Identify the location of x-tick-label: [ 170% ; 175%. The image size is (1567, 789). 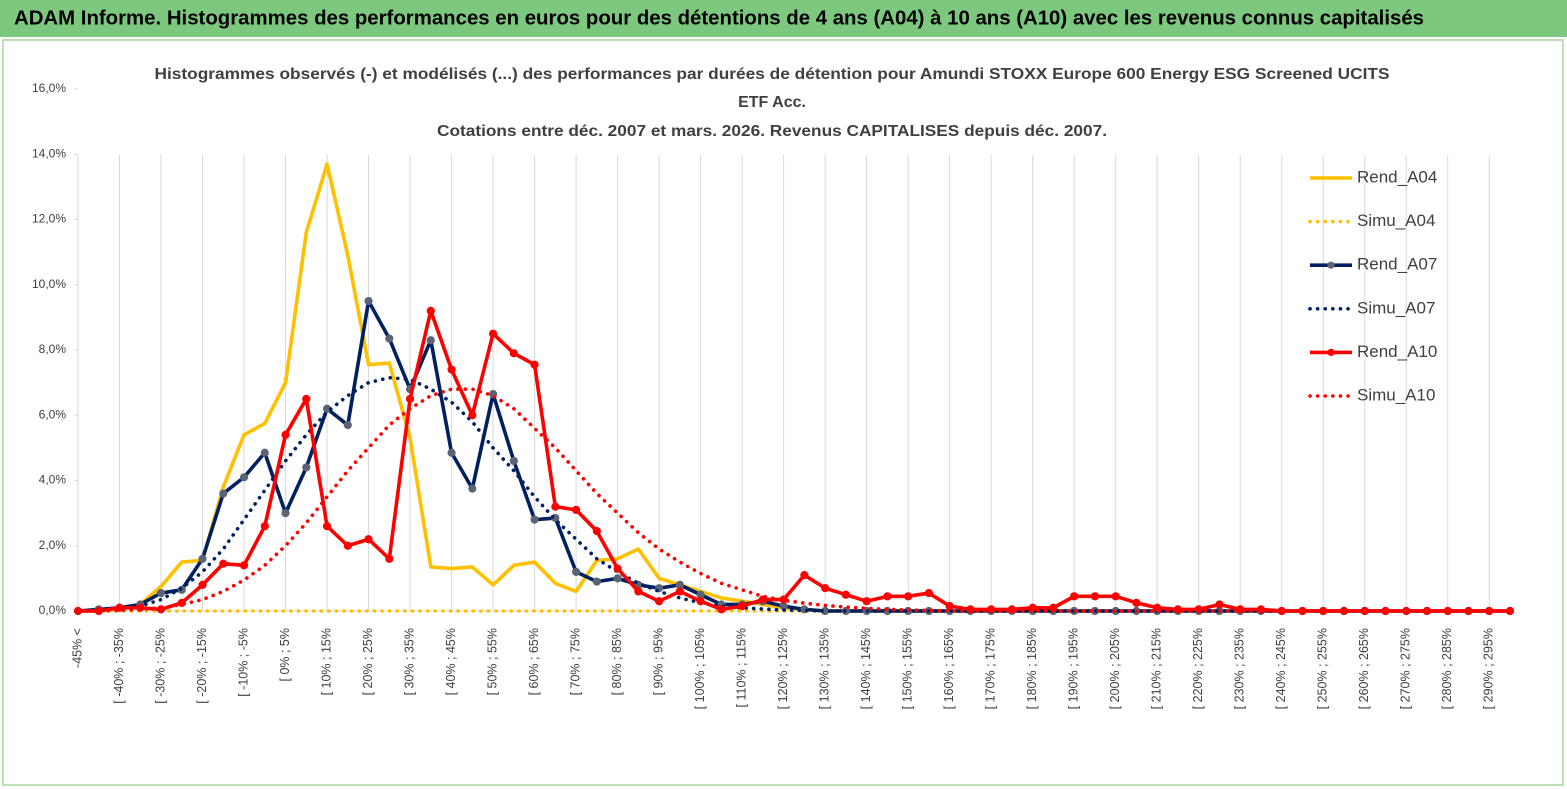
(990, 668).